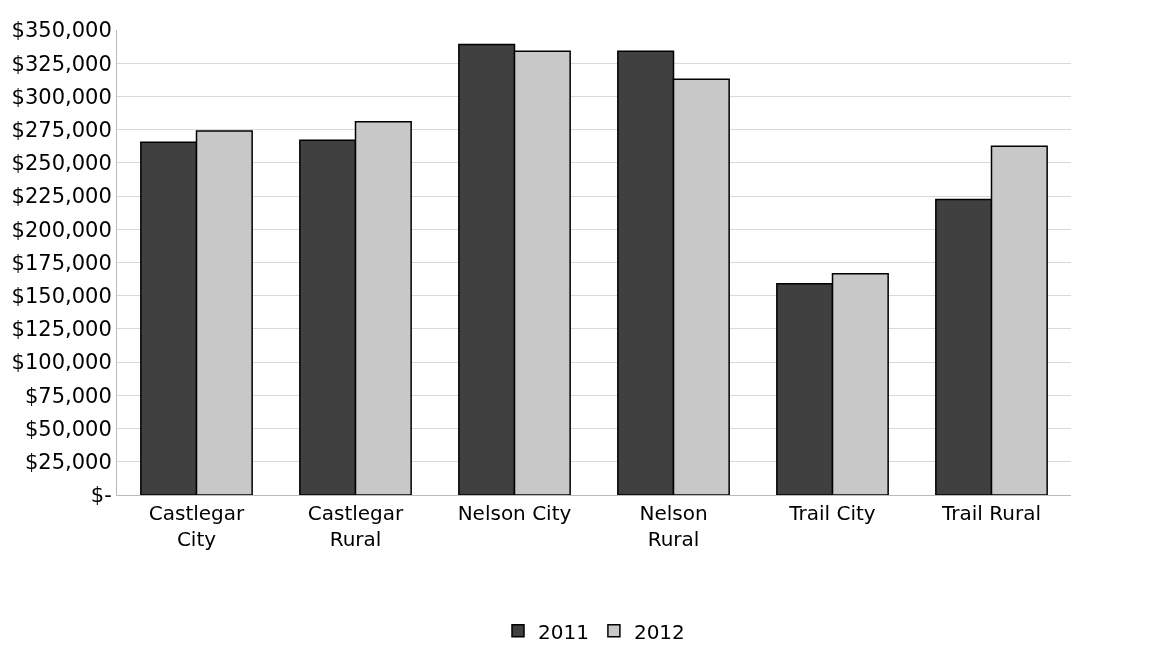  Describe the element at coordinates (61, 196) in the screenshot. I see `y-tick-label: $225,000` at that location.